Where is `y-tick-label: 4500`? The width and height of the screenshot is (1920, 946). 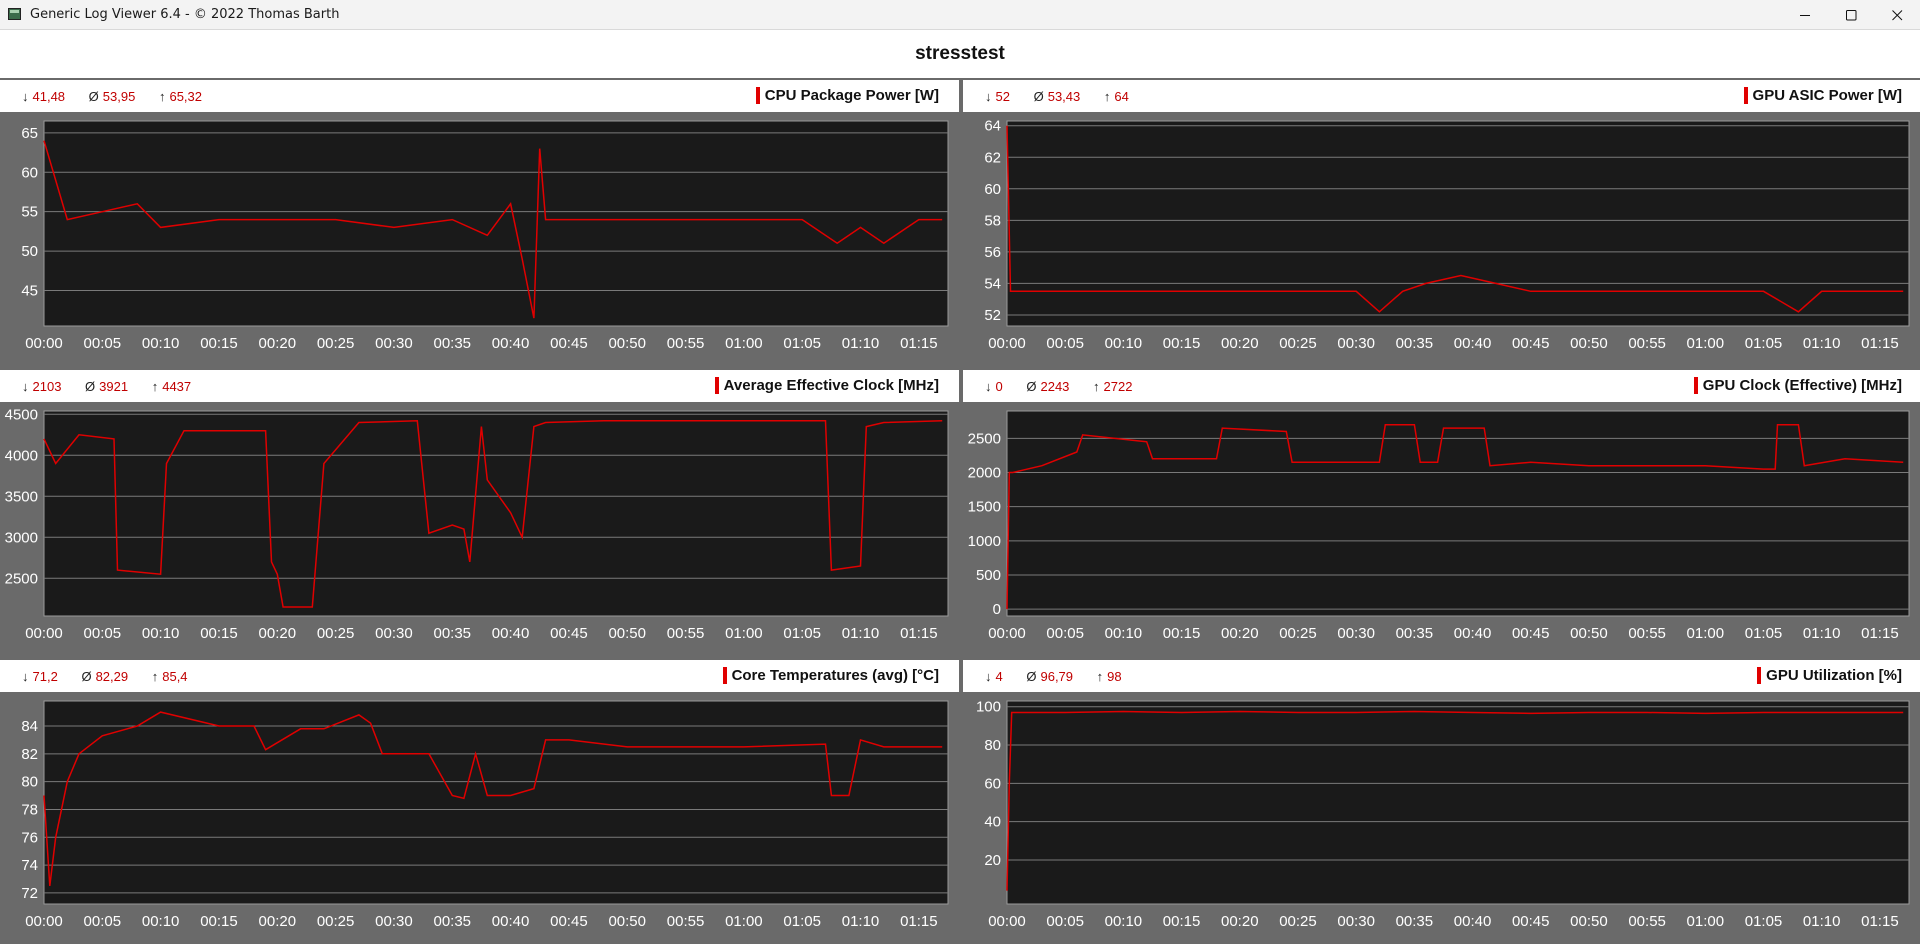
y-tick-label: 4500 is located at coordinates (21, 414).